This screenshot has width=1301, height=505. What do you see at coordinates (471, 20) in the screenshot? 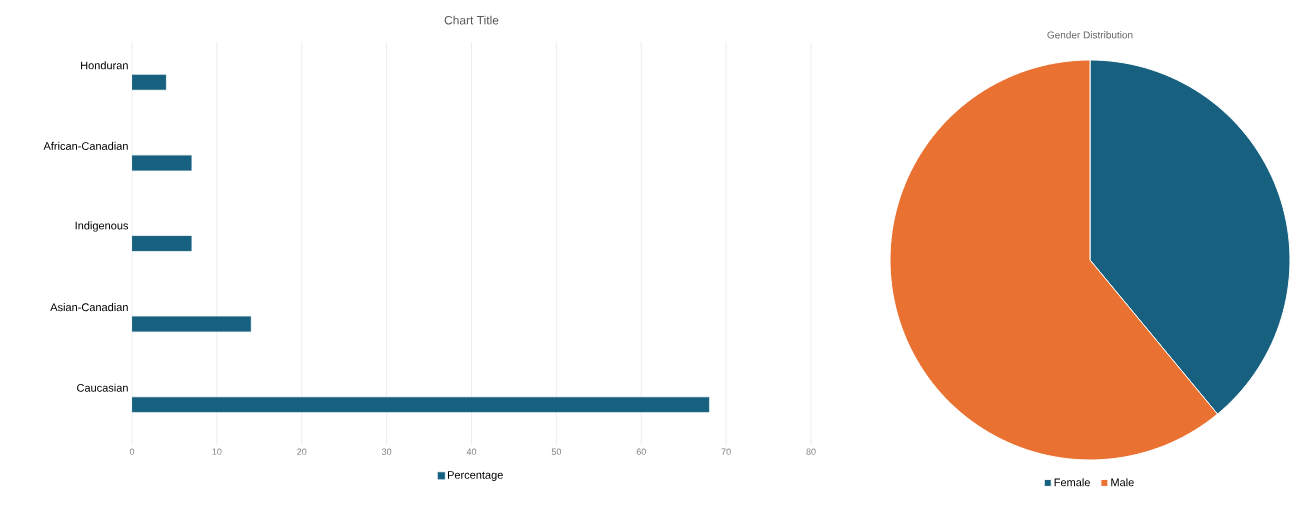
I see `chart-title: Chart Title` at bounding box center [471, 20].